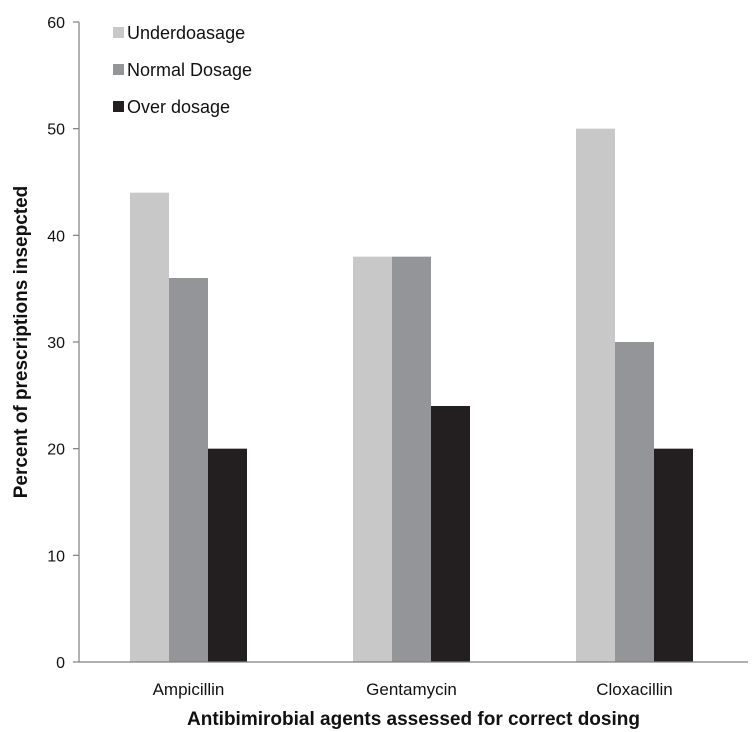 The width and height of the screenshot is (755, 732). I want to click on x-category-label: Ampicillin, so click(189, 689).